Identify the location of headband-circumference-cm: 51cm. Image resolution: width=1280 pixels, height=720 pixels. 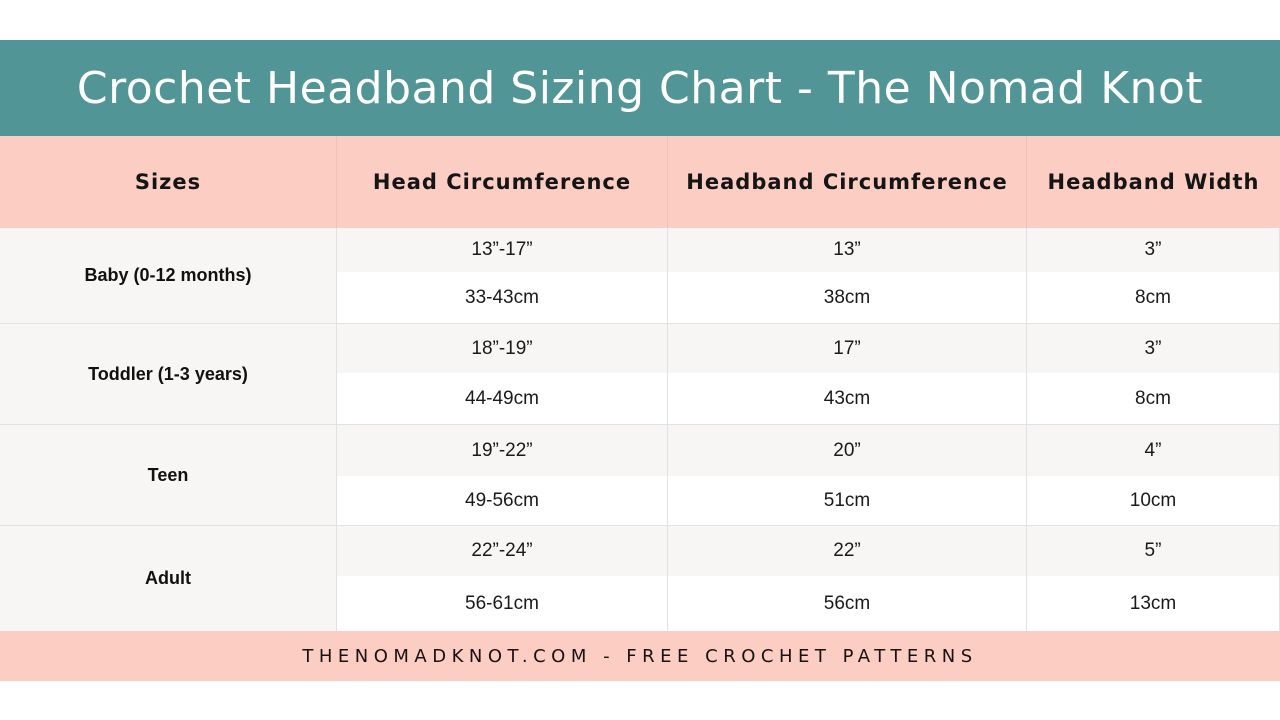
(847, 500).